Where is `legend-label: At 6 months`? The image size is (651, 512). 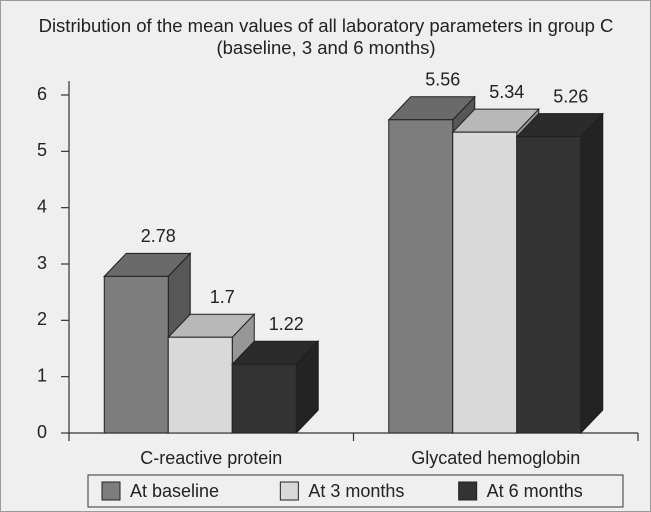 legend-label: At 6 months is located at coordinates (535, 491).